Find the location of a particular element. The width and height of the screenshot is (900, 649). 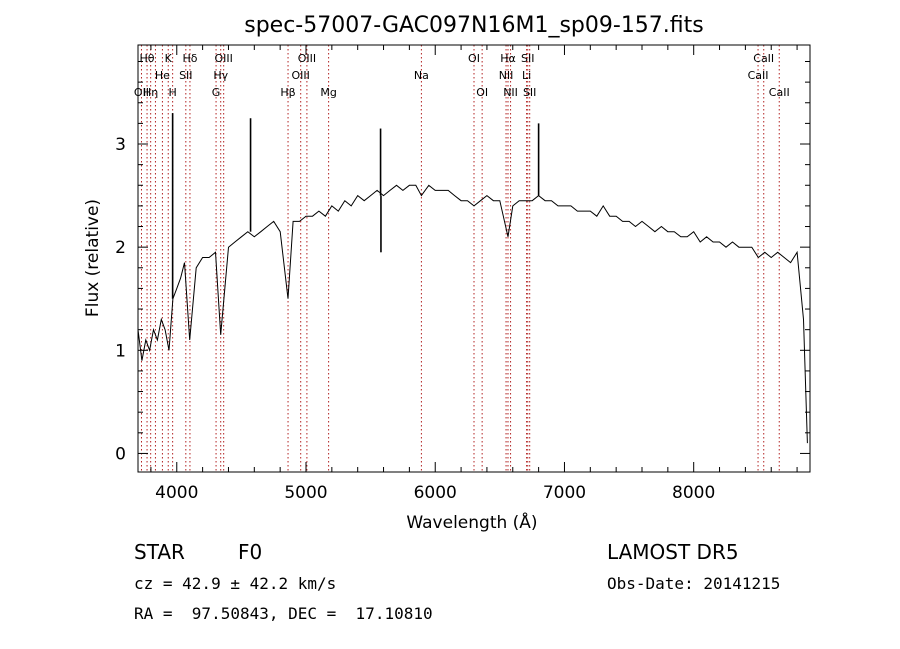

line-label-26: CaII is located at coordinates (763, 58).